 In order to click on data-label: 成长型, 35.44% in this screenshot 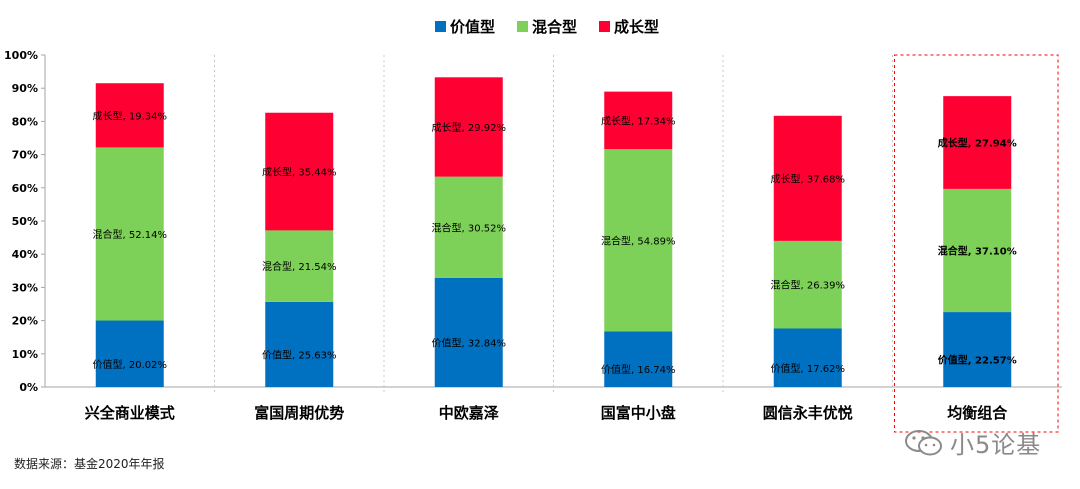, I will do `click(299, 172)`.